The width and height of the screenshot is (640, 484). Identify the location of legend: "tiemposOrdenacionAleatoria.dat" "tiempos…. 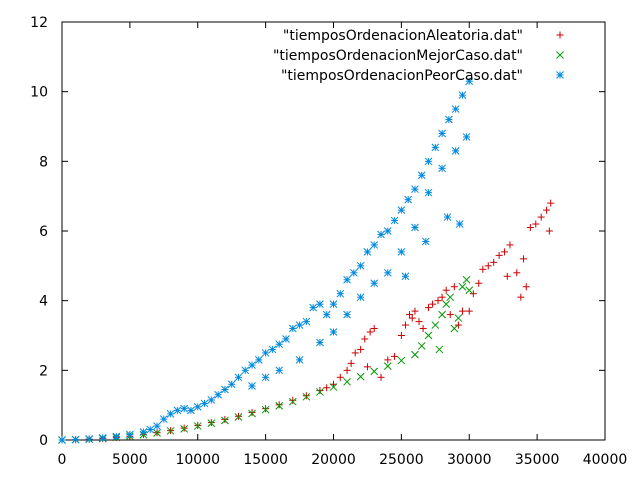
(418, 56).